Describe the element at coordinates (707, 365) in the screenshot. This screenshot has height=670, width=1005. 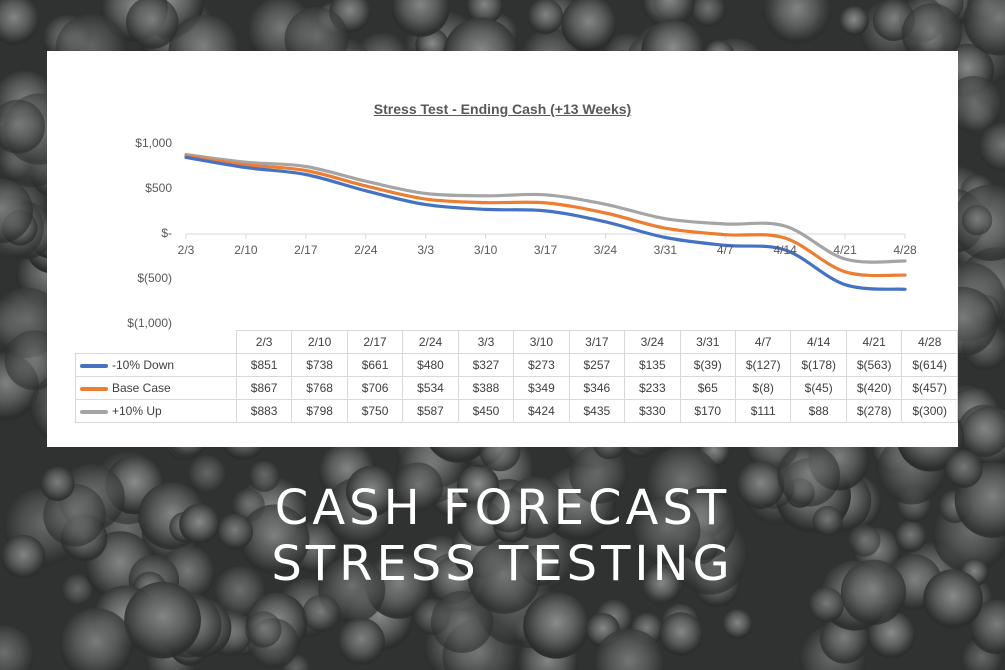
I see `table-cell: $(39)` at that location.